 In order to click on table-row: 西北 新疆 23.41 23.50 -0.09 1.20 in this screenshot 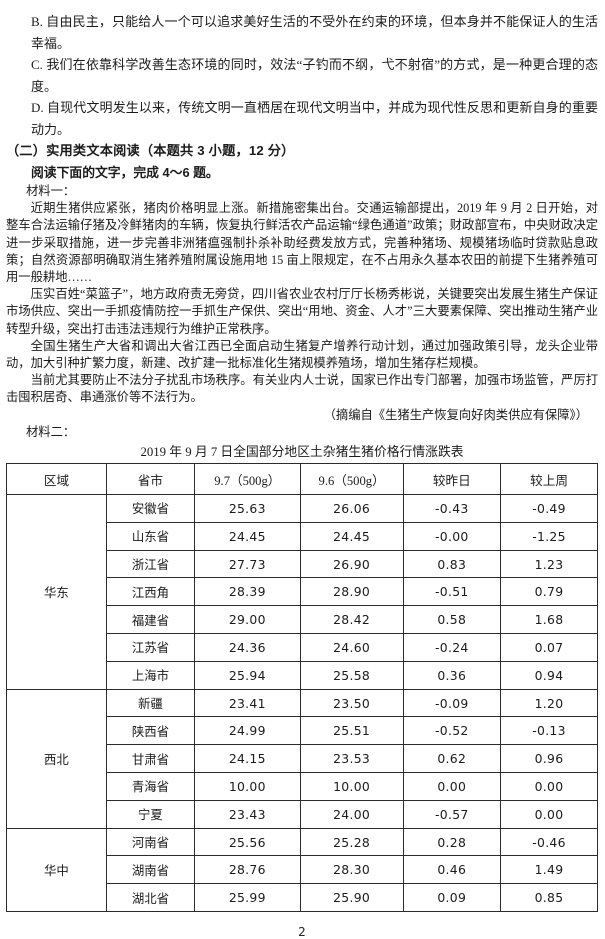, I will do `click(302, 758)`.